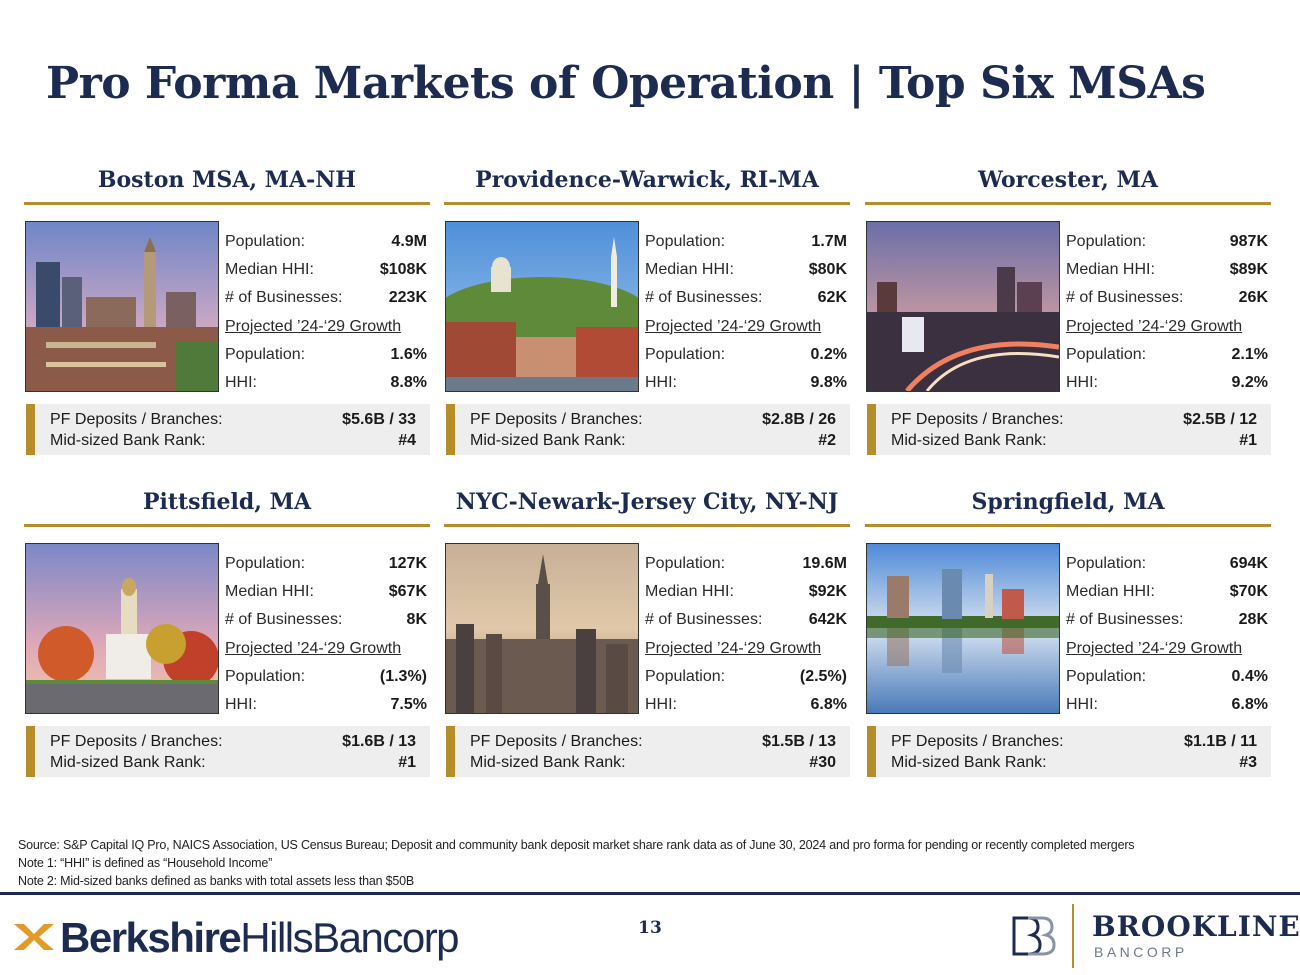 This screenshot has height=975, width=1300. What do you see at coordinates (829, 241) in the screenshot?
I see `population-value: 1.7M` at bounding box center [829, 241].